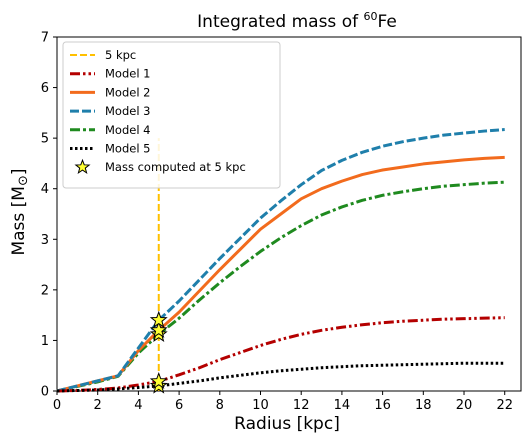  What do you see at coordinates (504, 405) in the screenshot?
I see `x-tick-label: 22` at bounding box center [504, 405].